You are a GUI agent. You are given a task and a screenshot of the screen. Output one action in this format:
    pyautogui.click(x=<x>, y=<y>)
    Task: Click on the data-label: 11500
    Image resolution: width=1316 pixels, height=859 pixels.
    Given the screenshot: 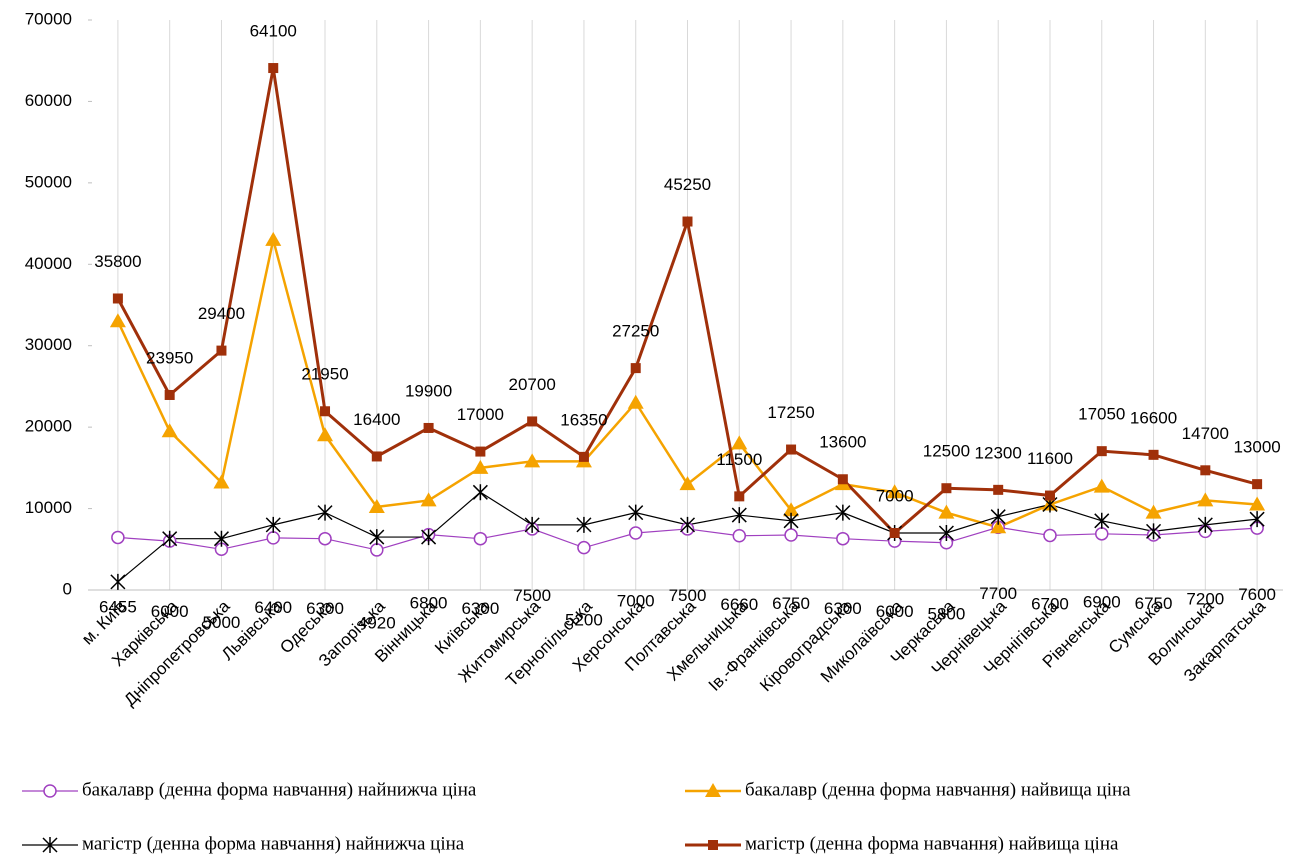 What is the action you would take?
    pyautogui.click(x=739, y=459)
    